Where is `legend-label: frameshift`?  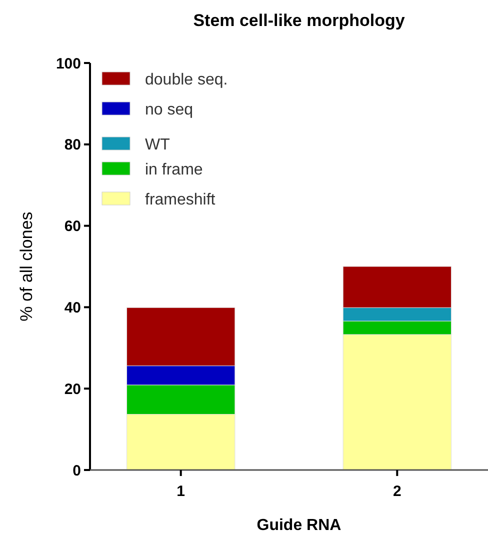 legend-label: frameshift is located at coordinates (180, 200).